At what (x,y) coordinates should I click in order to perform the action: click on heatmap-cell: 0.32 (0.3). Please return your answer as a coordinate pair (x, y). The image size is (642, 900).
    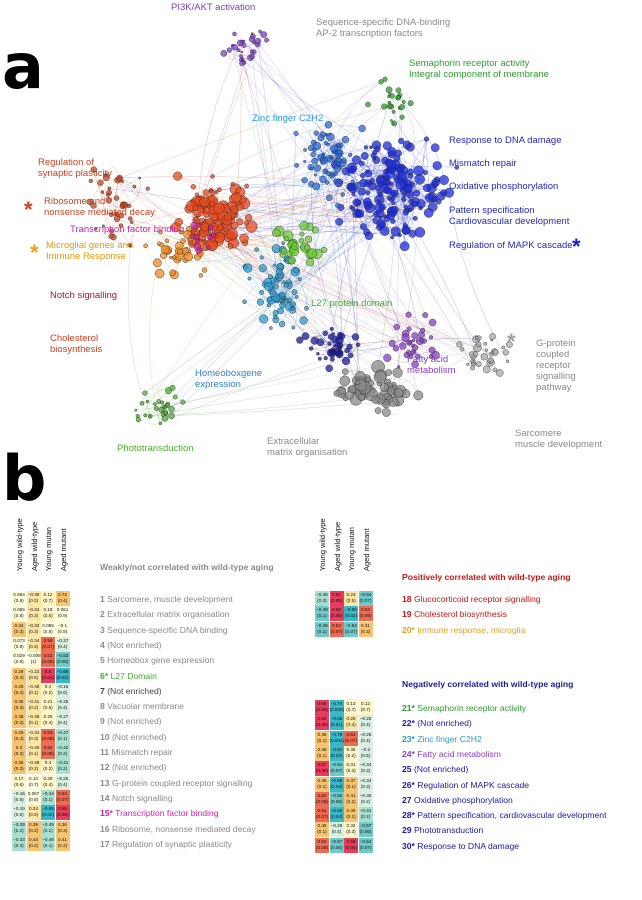
    Looking at the image, I should click on (351, 830).